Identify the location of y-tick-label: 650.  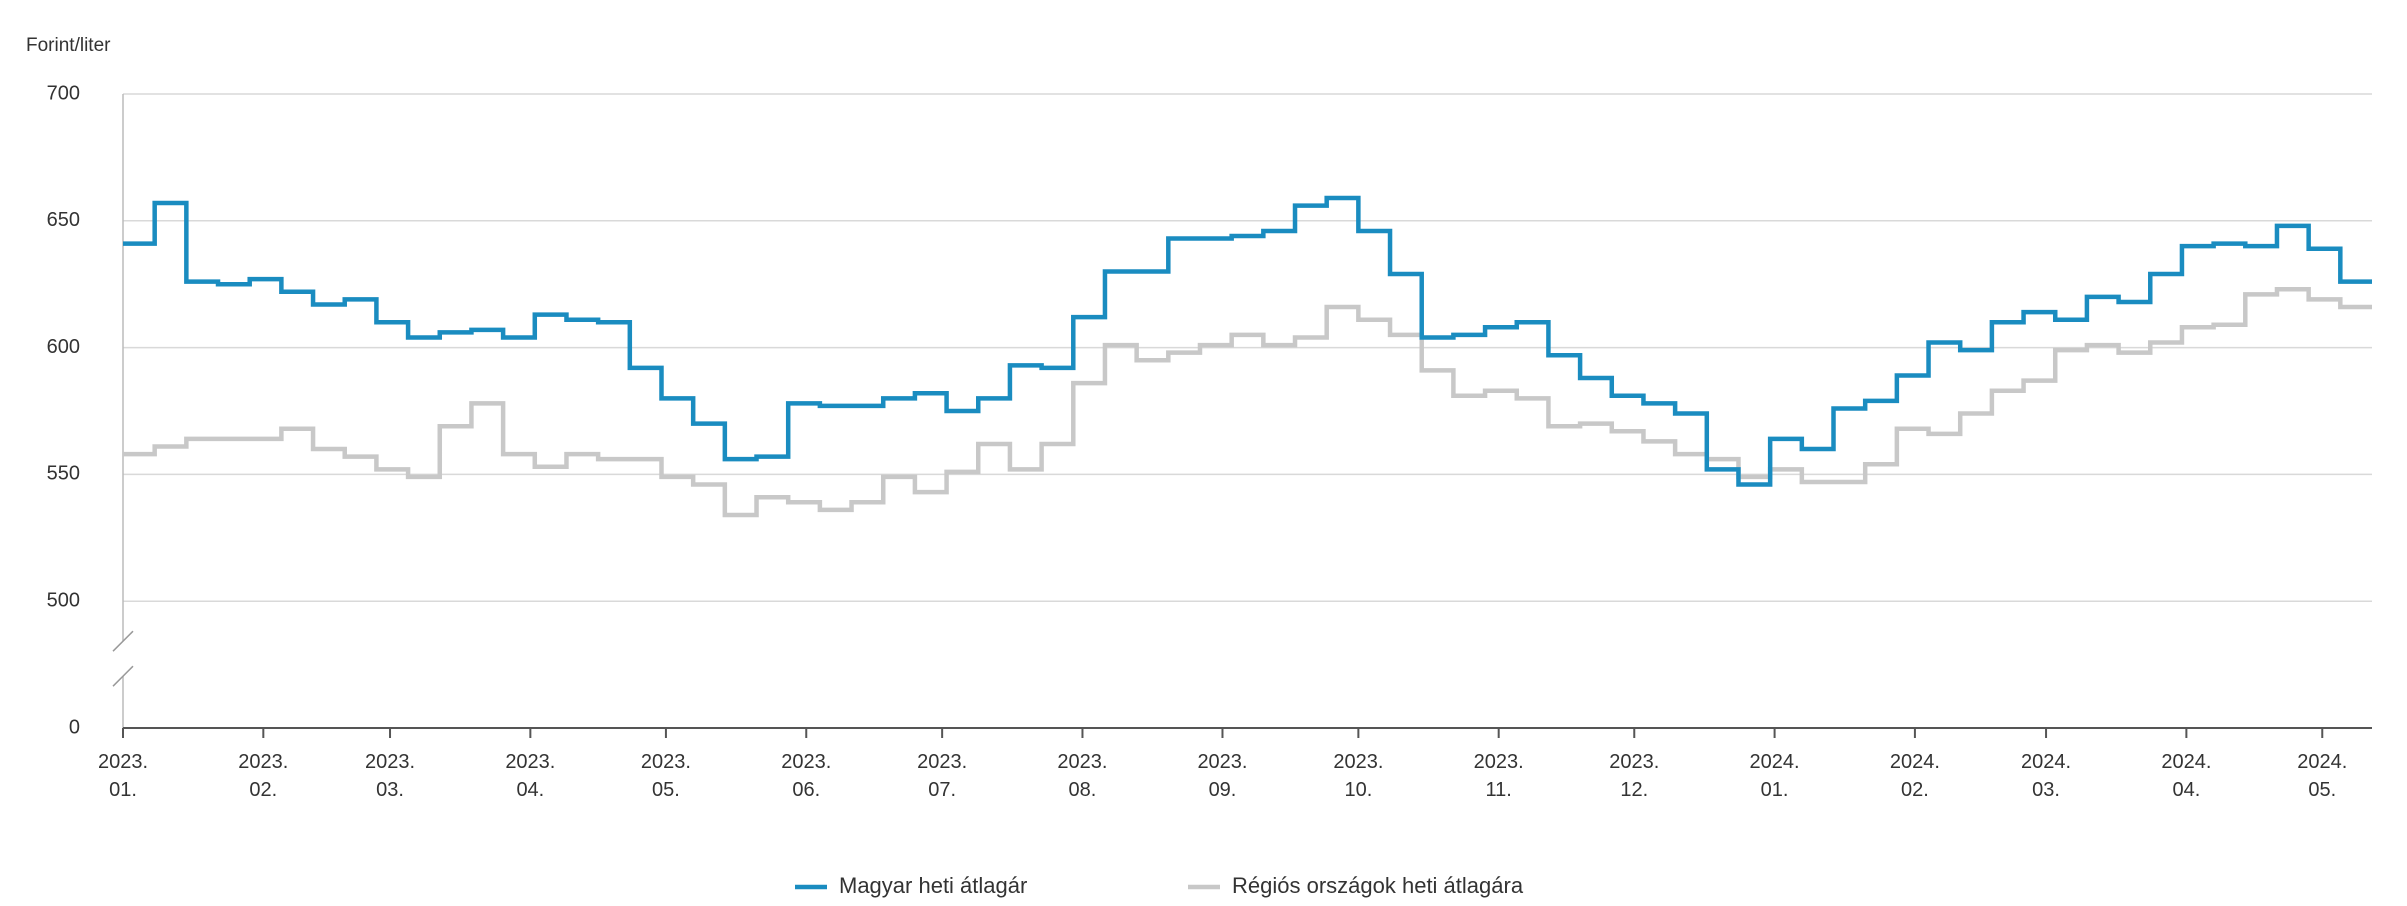
(63, 220).